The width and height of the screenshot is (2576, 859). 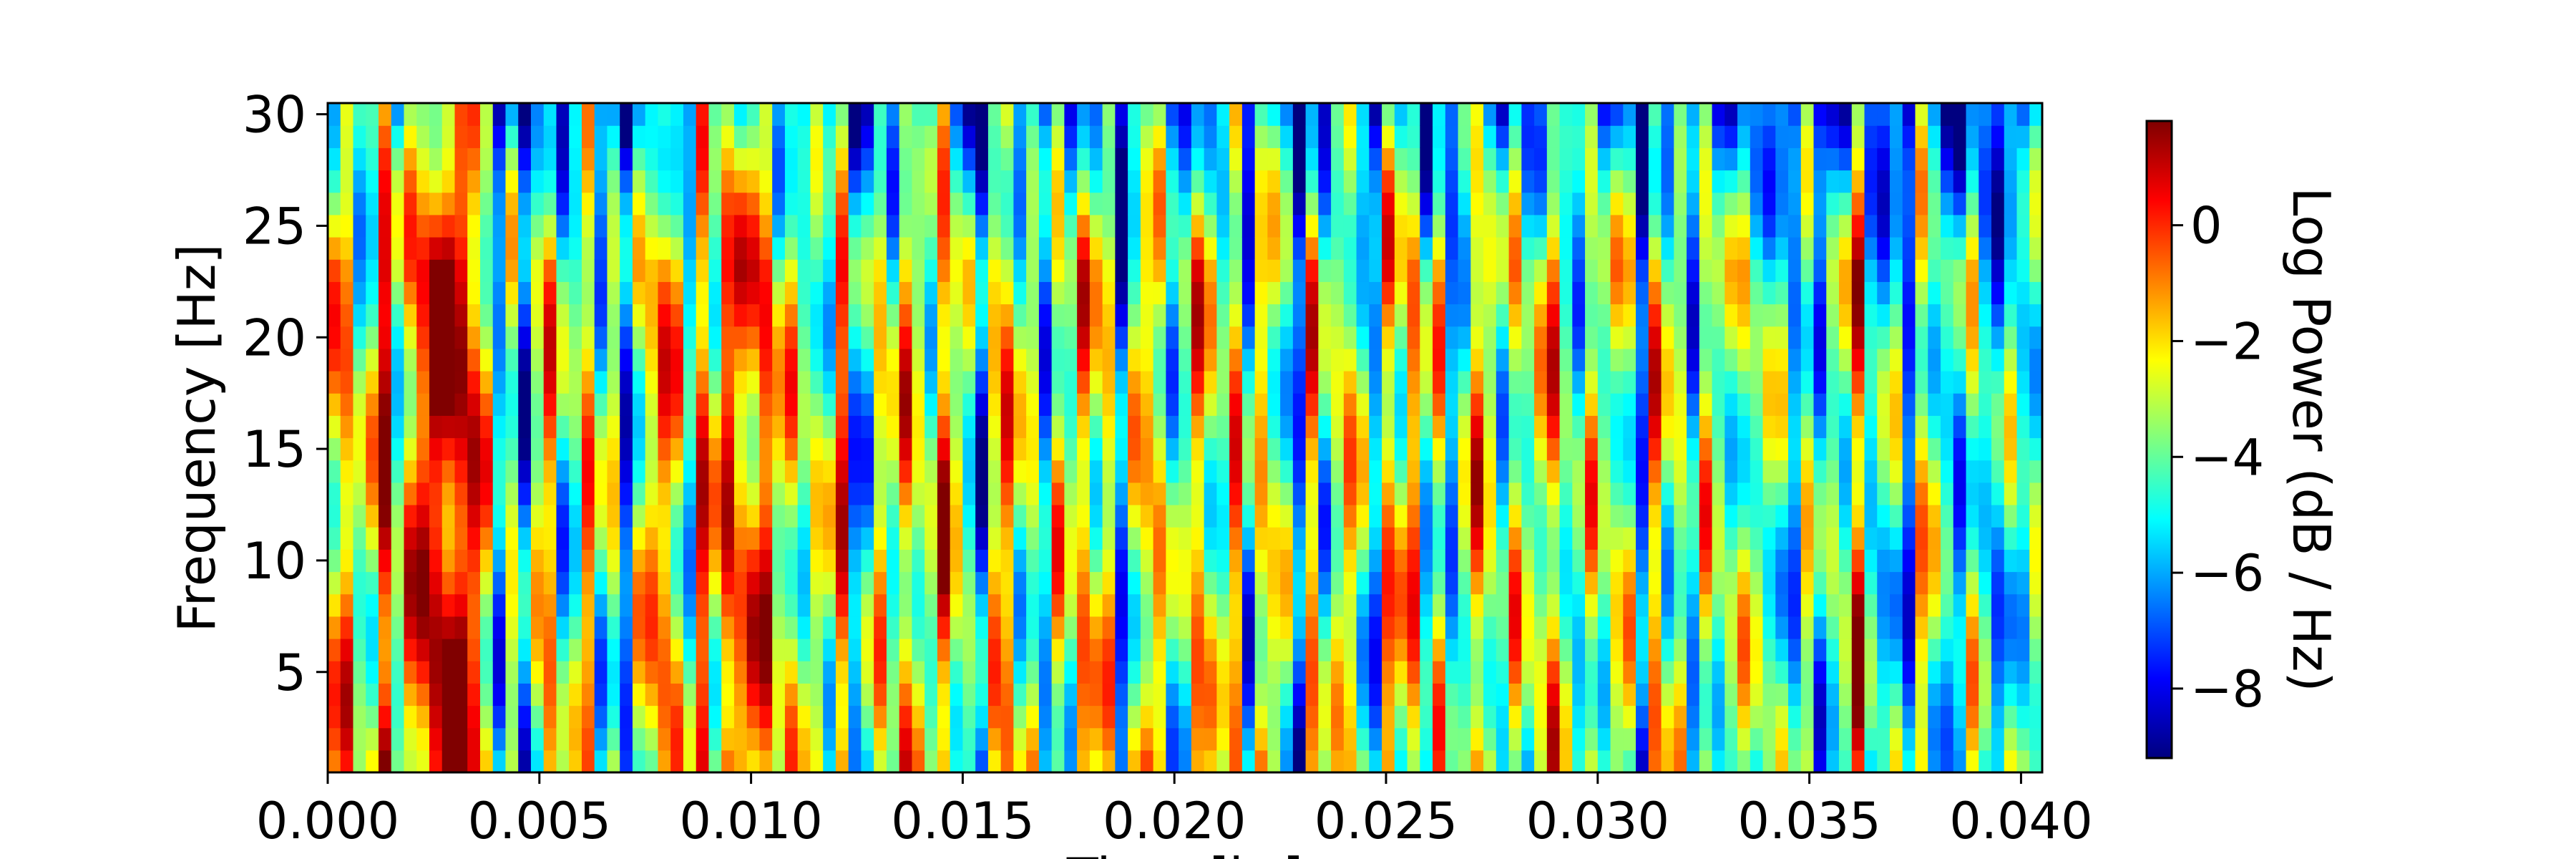 What do you see at coordinates (2227, 573) in the screenshot?
I see `colorbar-tick-label: −6` at bounding box center [2227, 573].